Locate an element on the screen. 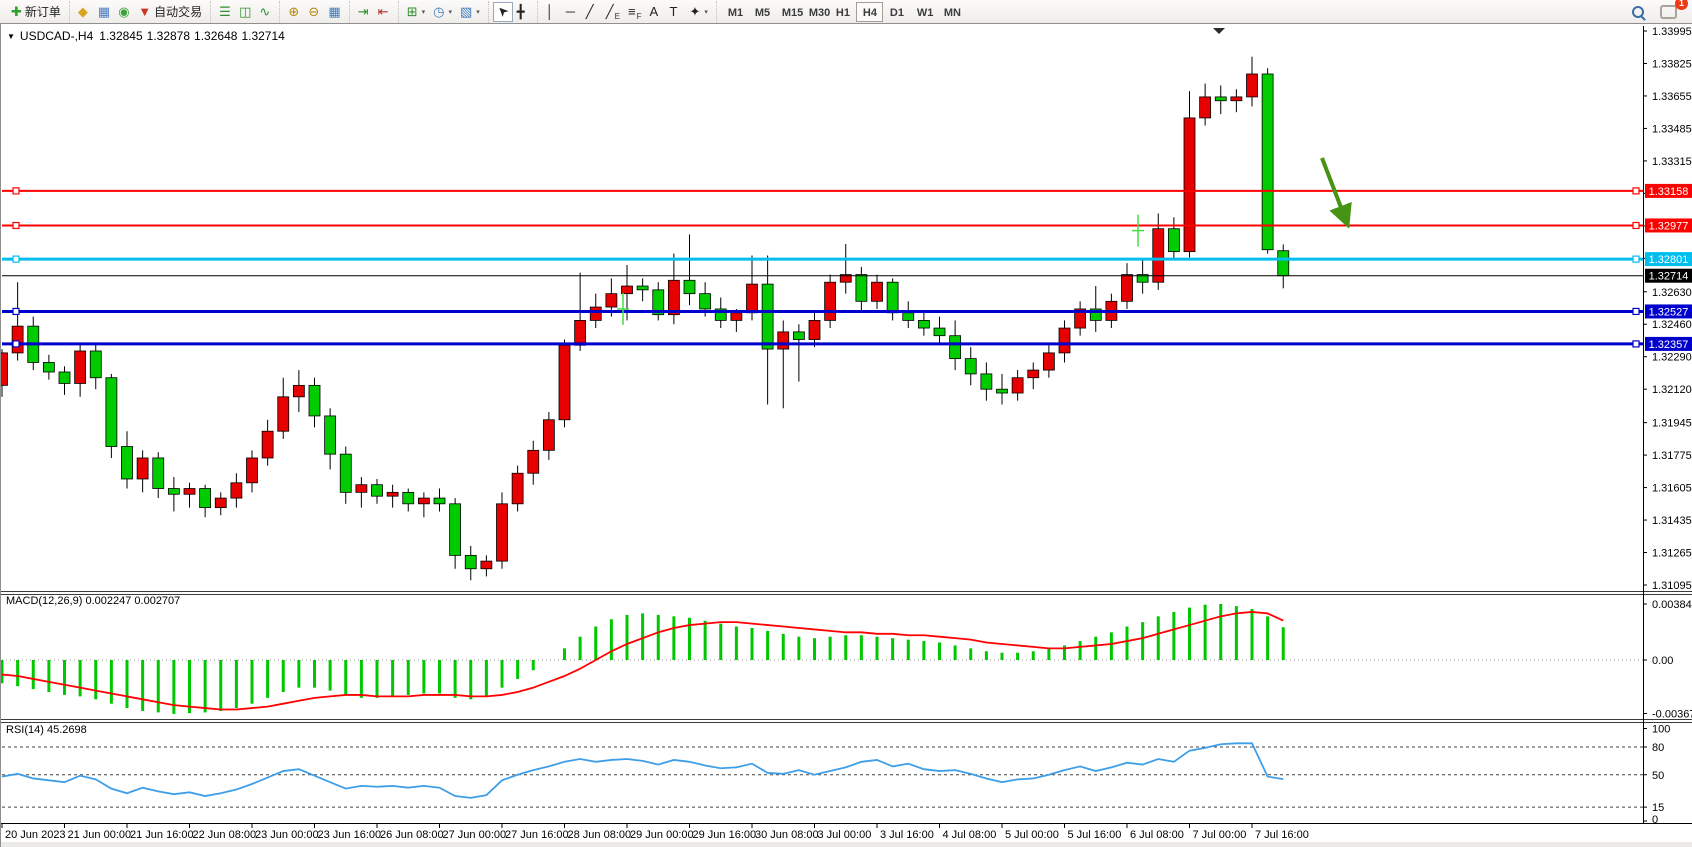 The width and height of the screenshot is (1692, 847). channel-button: ╱ E is located at coordinates (613, 12).